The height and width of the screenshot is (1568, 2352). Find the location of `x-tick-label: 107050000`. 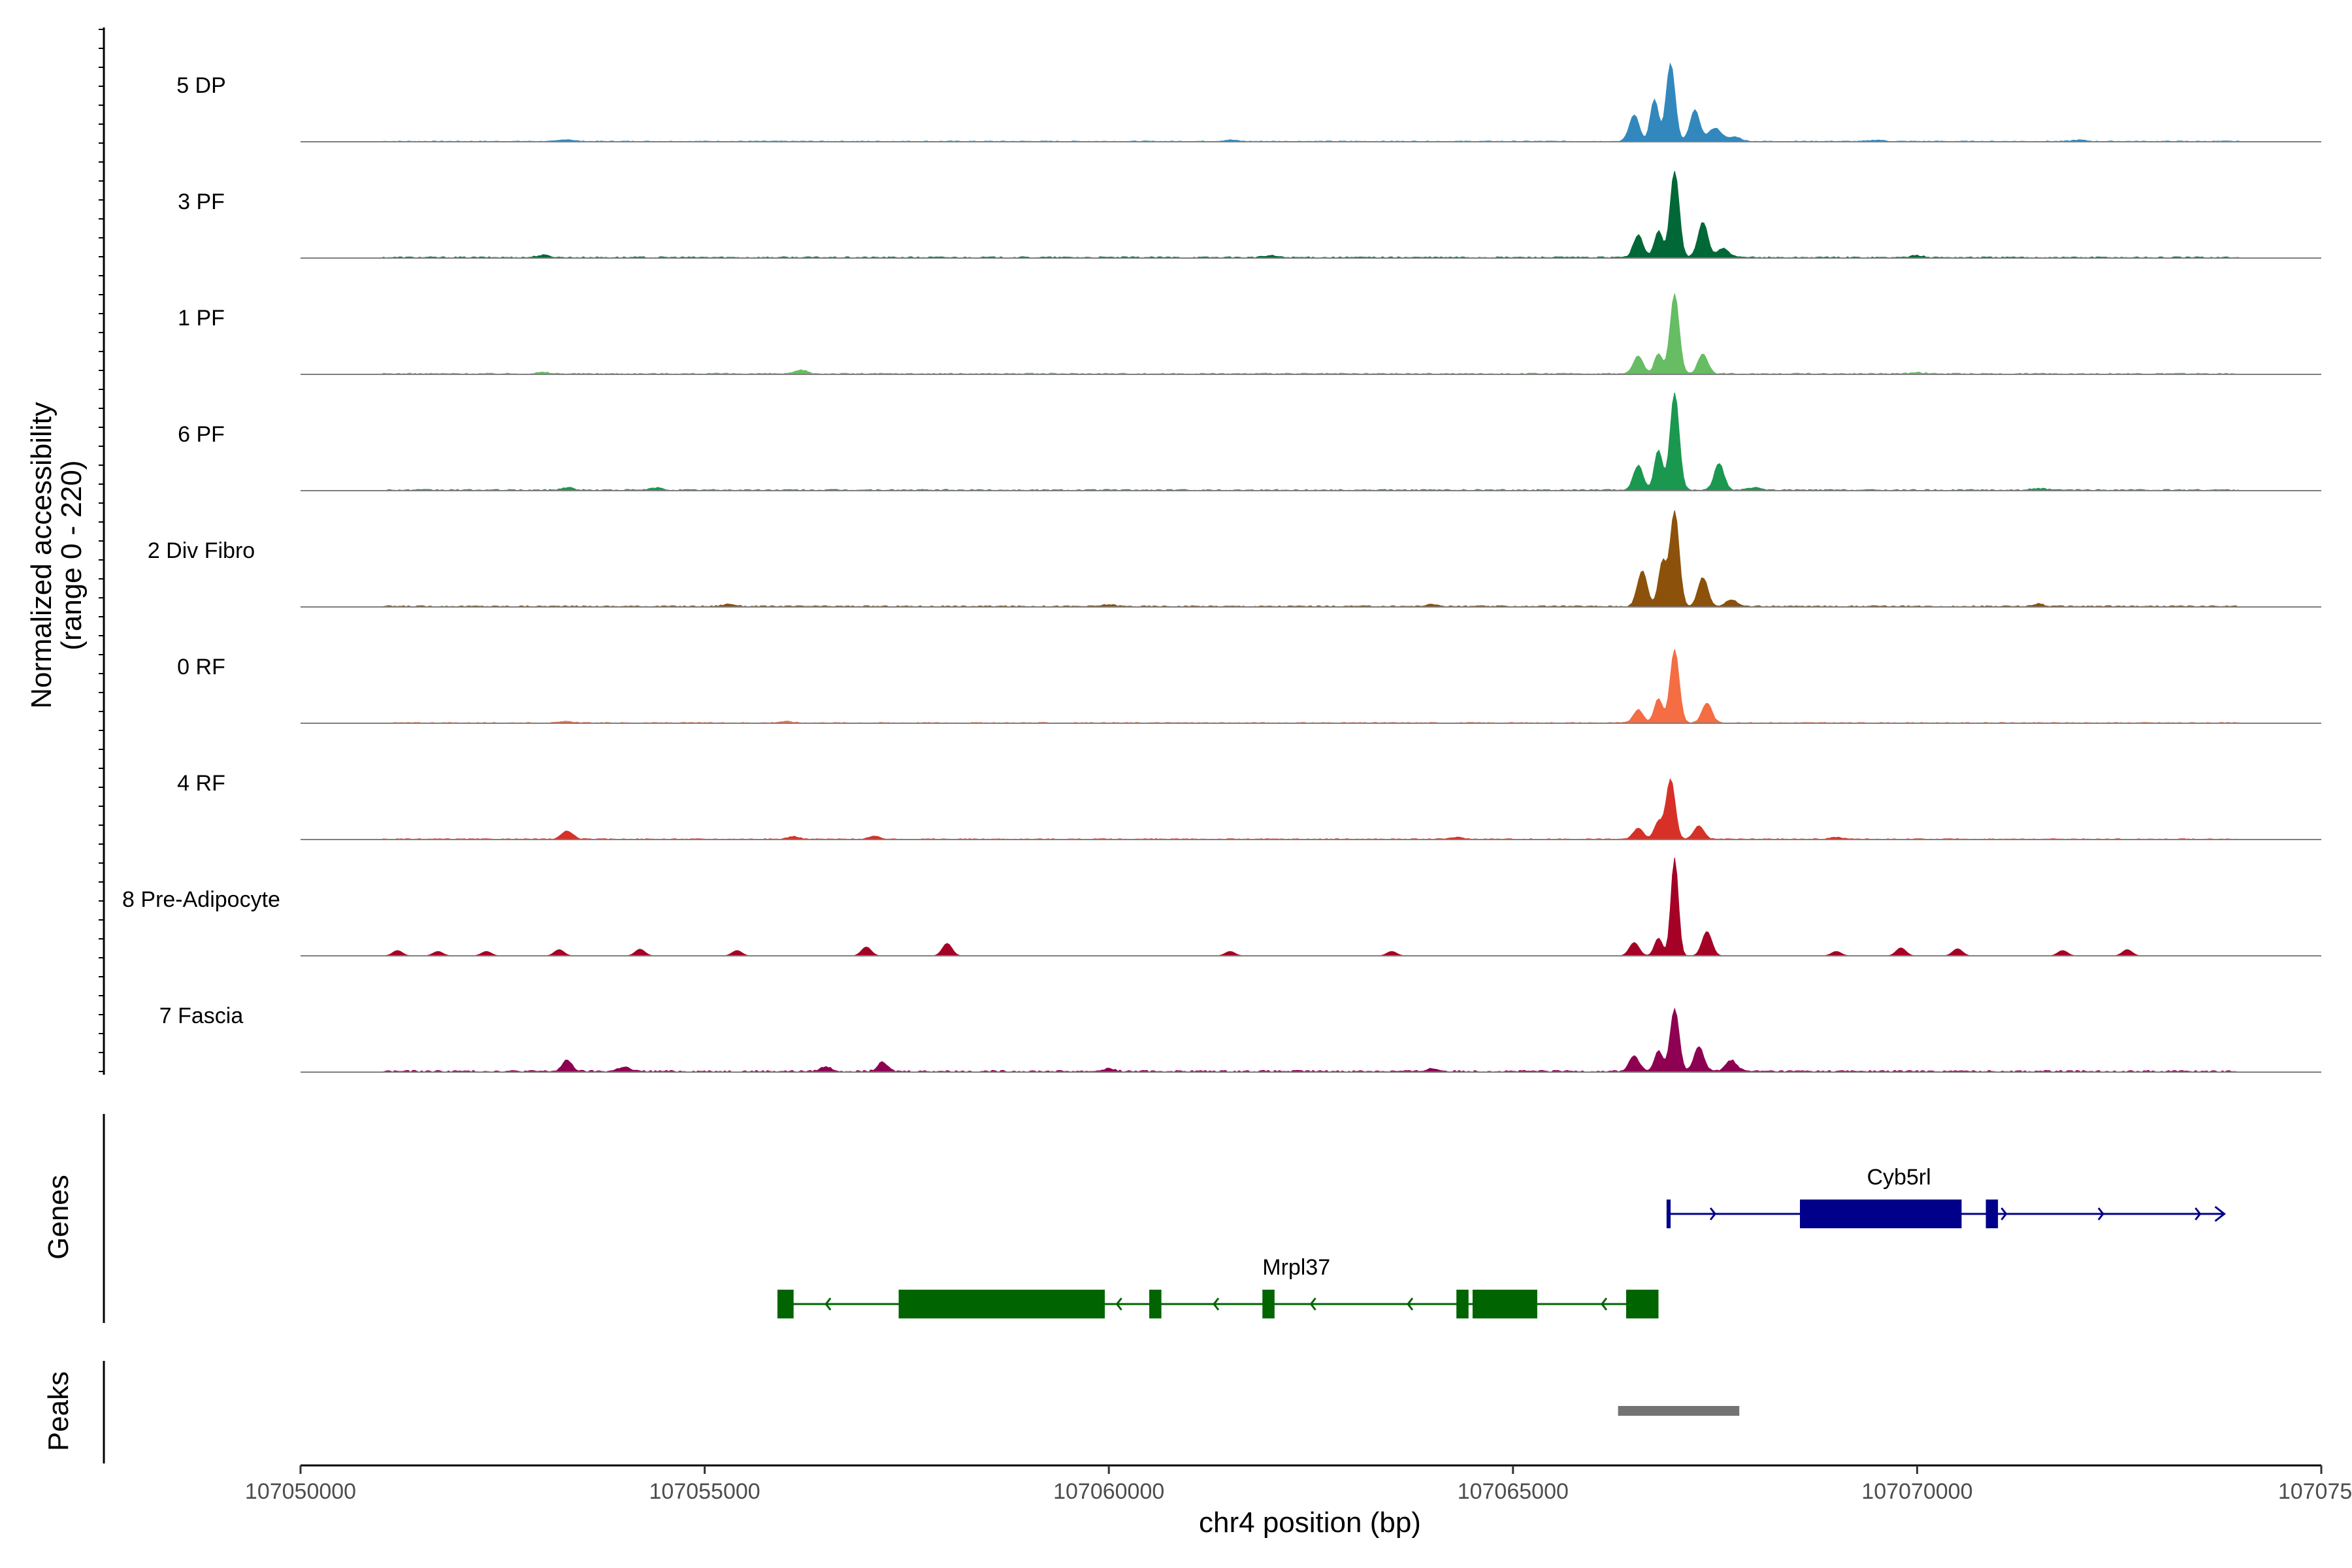

x-tick-label: 107050000 is located at coordinates (300, 1491).